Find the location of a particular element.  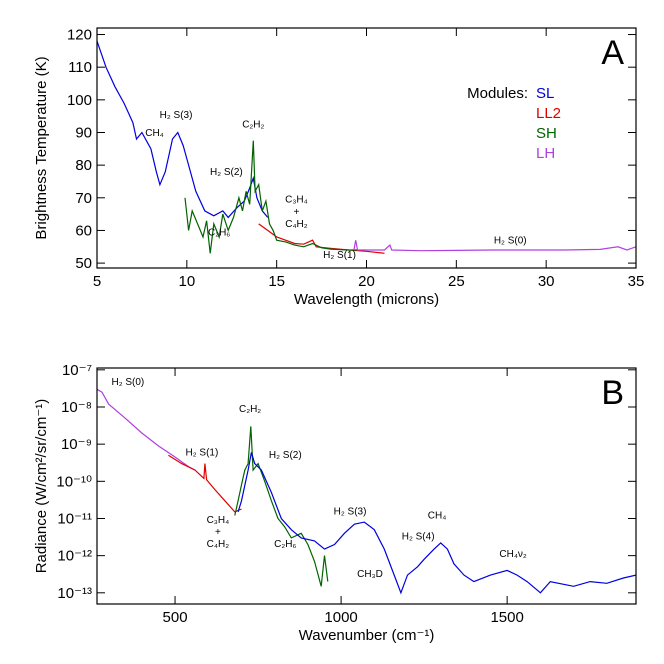

legend-entry: LL2 is located at coordinates (548, 113).